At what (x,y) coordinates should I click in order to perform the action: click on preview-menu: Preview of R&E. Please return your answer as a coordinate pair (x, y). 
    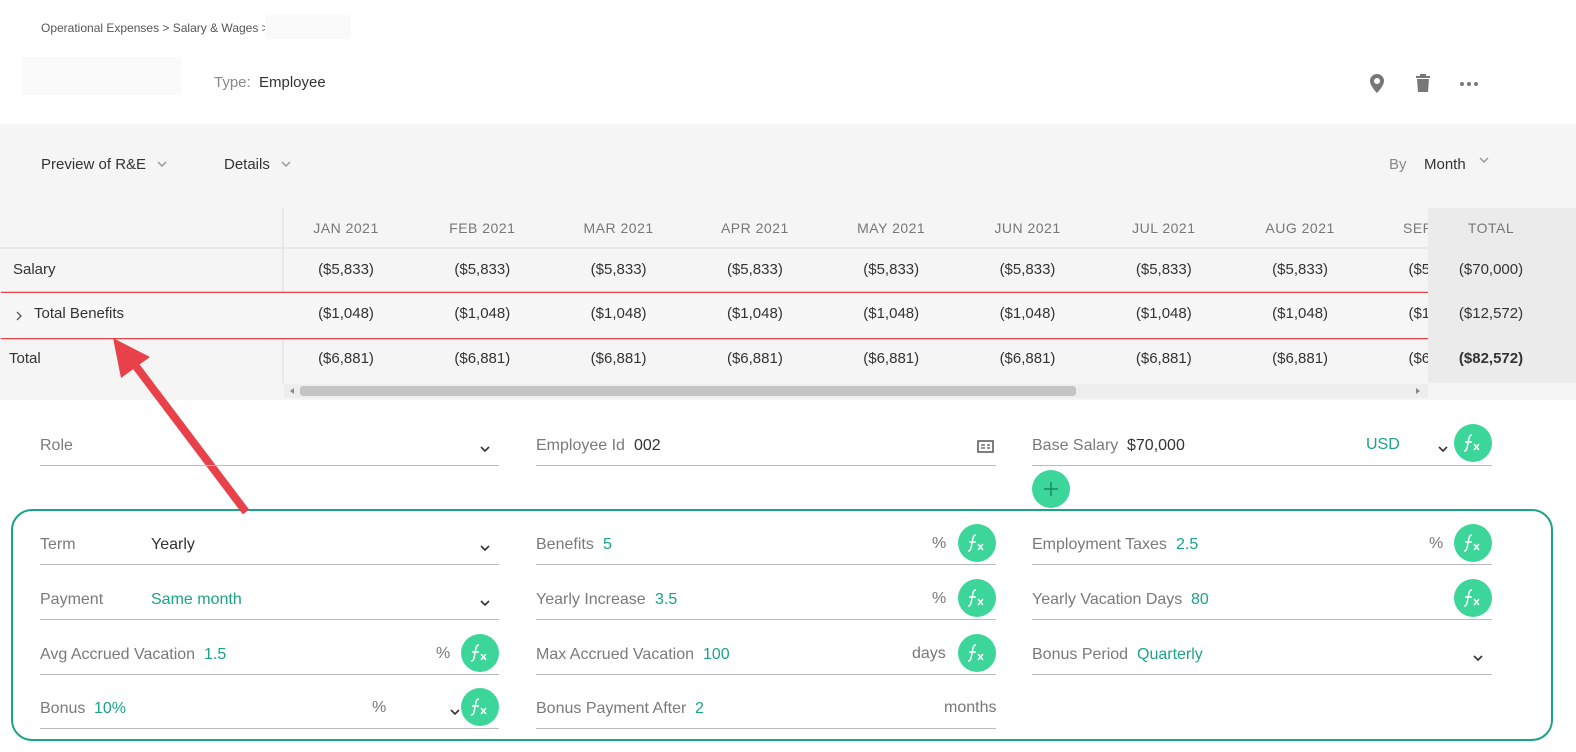
    Looking at the image, I should click on (94, 164).